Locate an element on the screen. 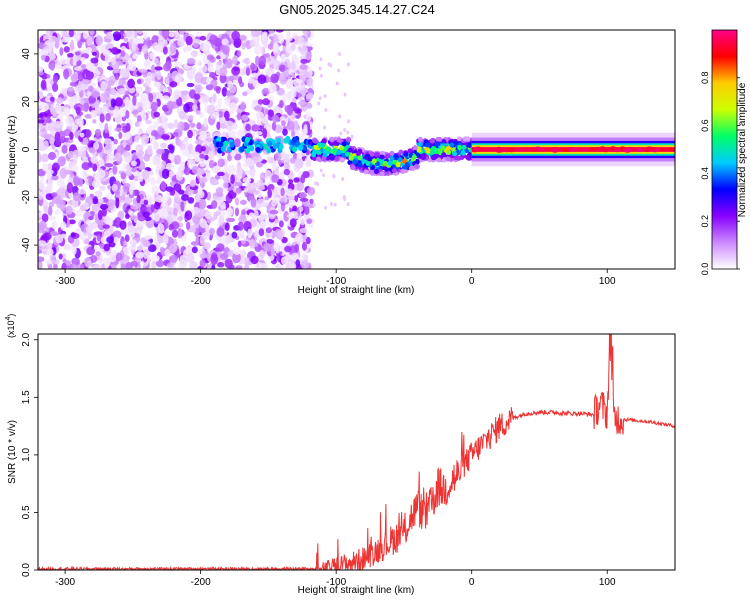 The image size is (750, 600). colorbar-gradient is located at coordinates (724, 149).